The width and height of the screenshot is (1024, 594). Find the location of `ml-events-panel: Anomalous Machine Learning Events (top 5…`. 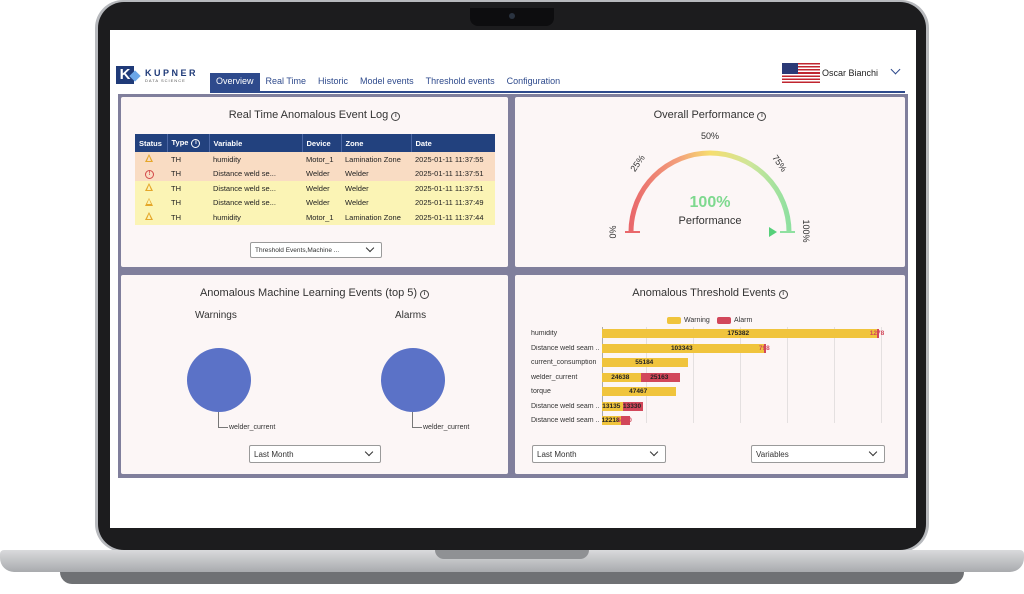

ml-events-panel: Anomalous Machine Learning Events (top 5… is located at coordinates (314, 374).